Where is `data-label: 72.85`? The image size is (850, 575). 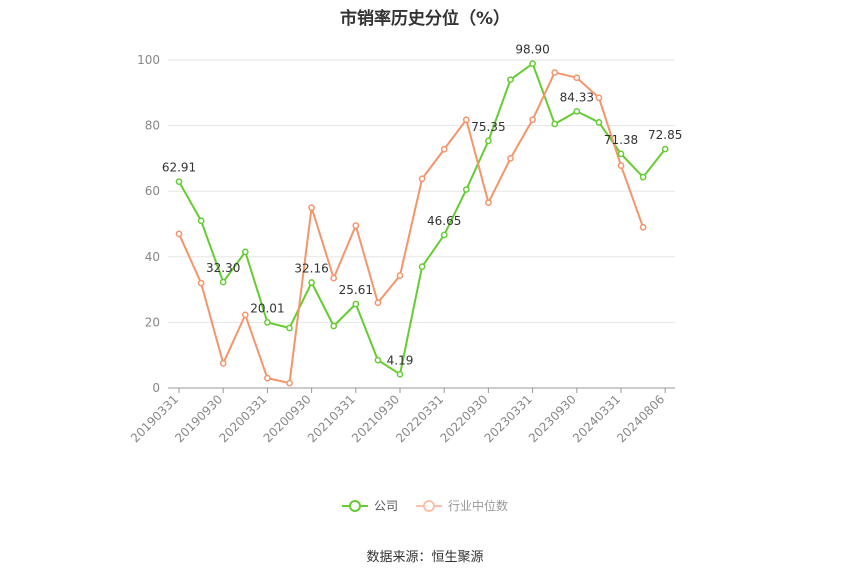 data-label: 72.85 is located at coordinates (665, 135).